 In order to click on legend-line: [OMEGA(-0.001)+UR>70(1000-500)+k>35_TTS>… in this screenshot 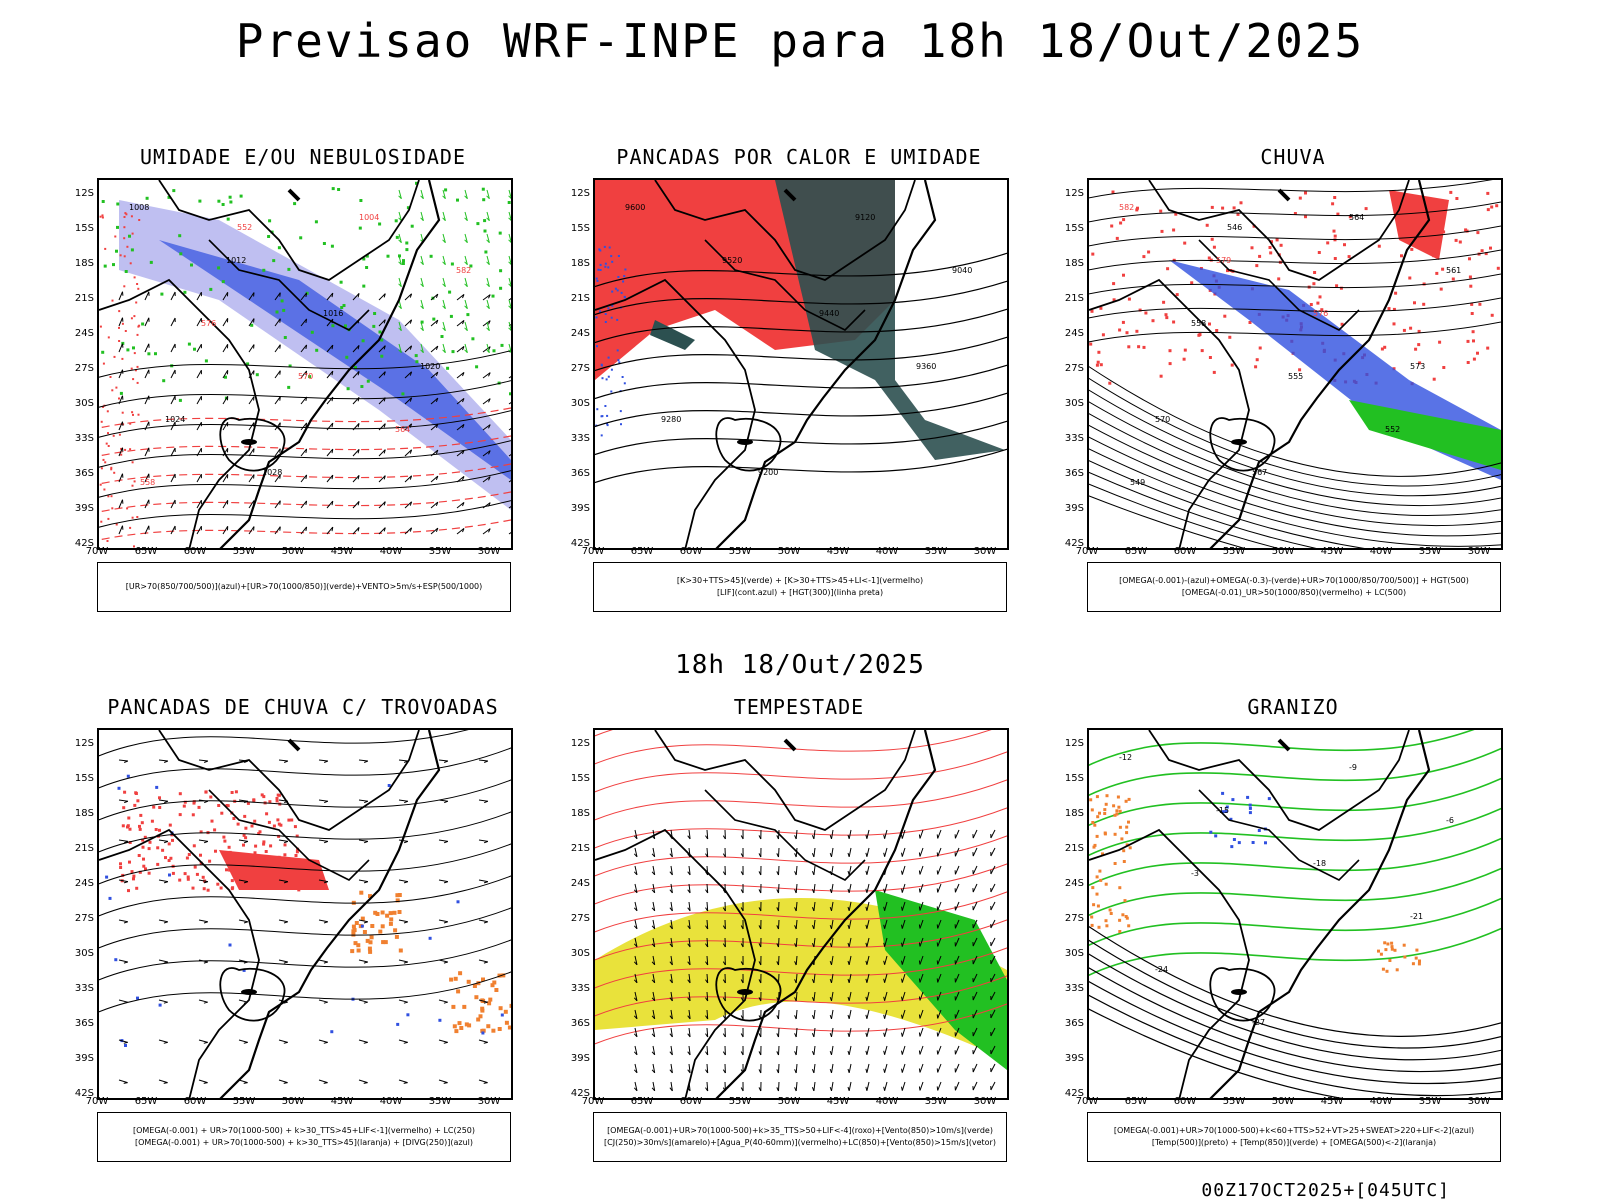, I will do `click(800, 1131)`.